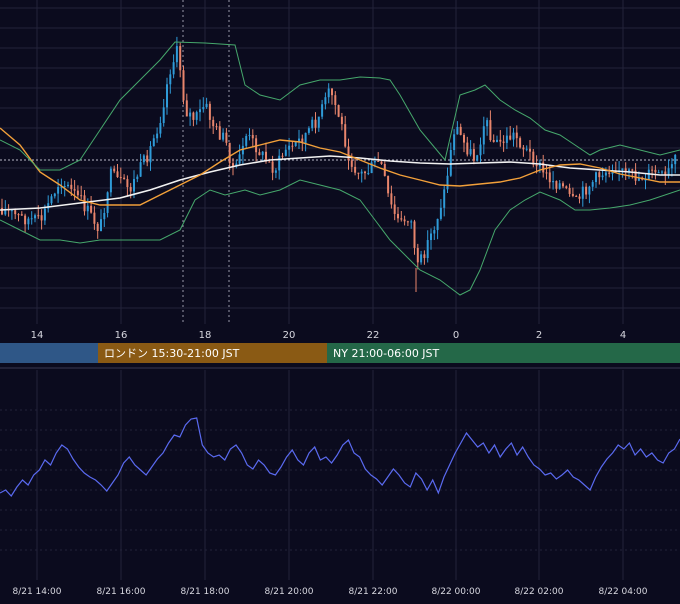 This screenshot has width=680, height=604. Describe the element at coordinates (37, 335) in the screenshot. I see `x-tick-label: 14` at that location.